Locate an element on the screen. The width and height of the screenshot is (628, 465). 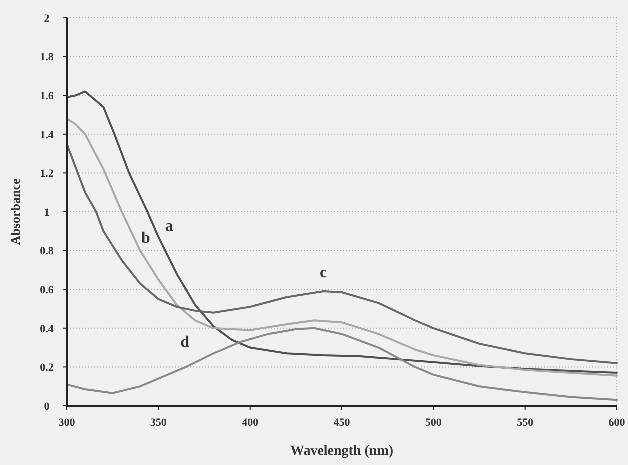
y-tick-label: 2 is located at coordinates (47, 18).